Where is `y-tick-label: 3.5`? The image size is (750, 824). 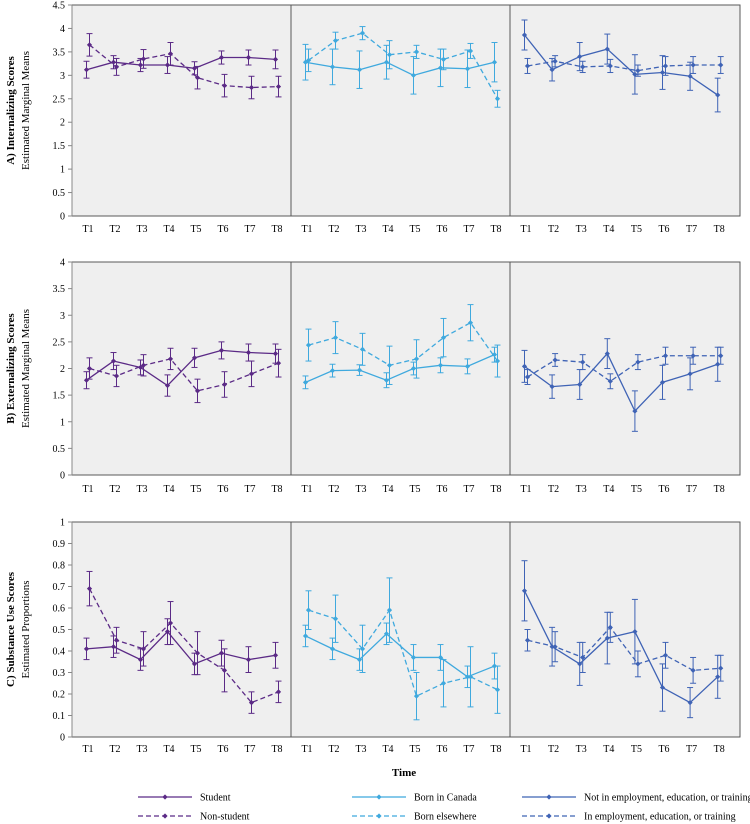 y-tick-label: 3.5 is located at coordinates (59, 289).